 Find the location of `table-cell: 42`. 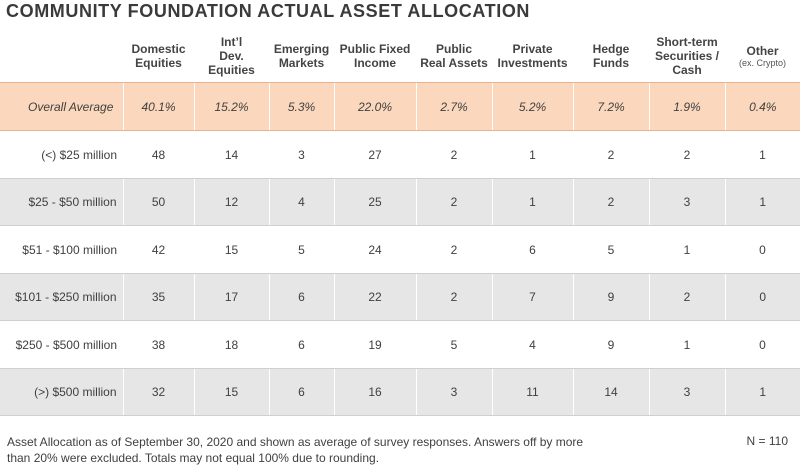

table-cell: 42 is located at coordinates (158, 249).